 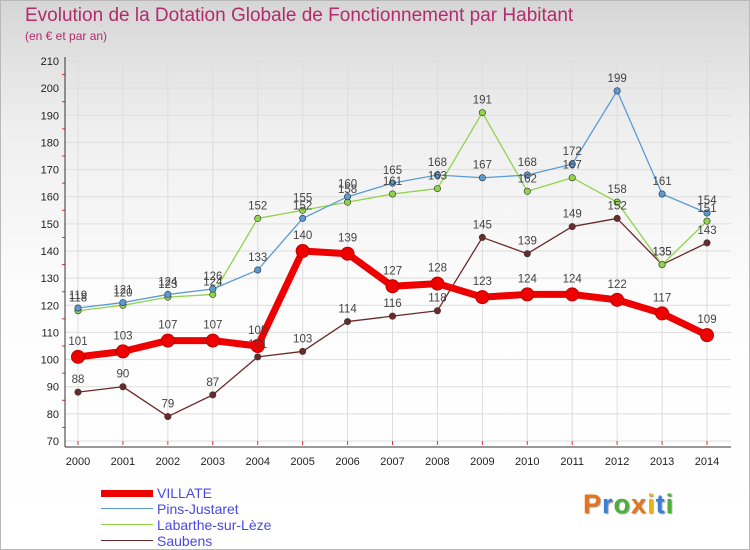 I want to click on data-label-villate: 127, so click(x=392, y=271).